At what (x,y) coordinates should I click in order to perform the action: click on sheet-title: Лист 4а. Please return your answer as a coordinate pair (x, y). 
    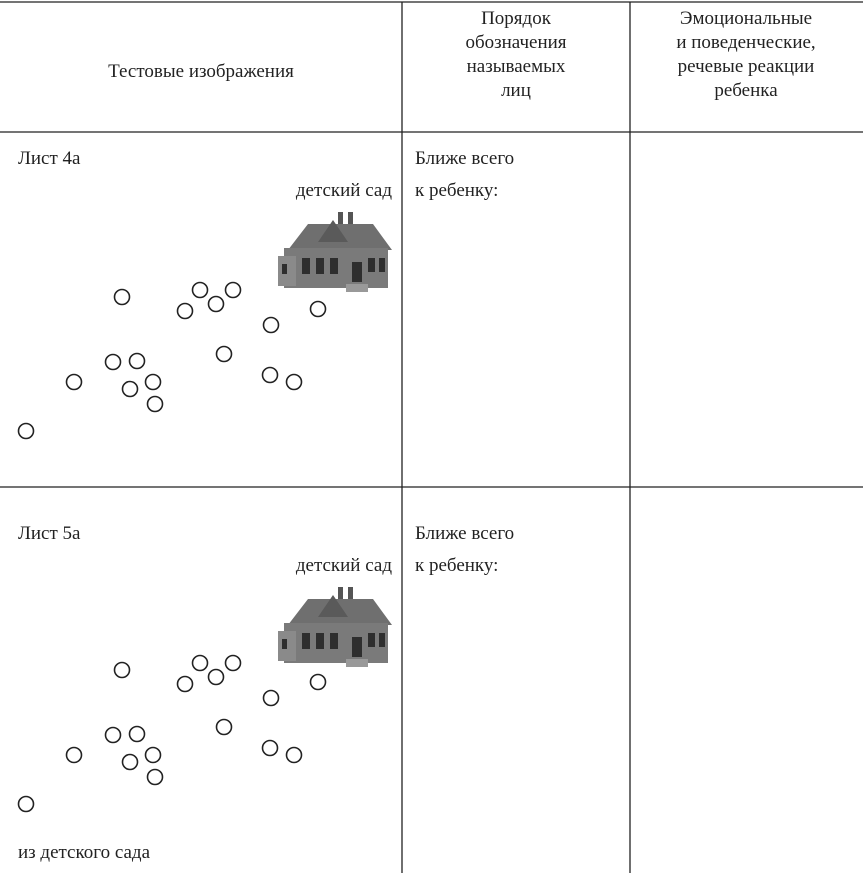
    Looking at the image, I should click on (49, 158).